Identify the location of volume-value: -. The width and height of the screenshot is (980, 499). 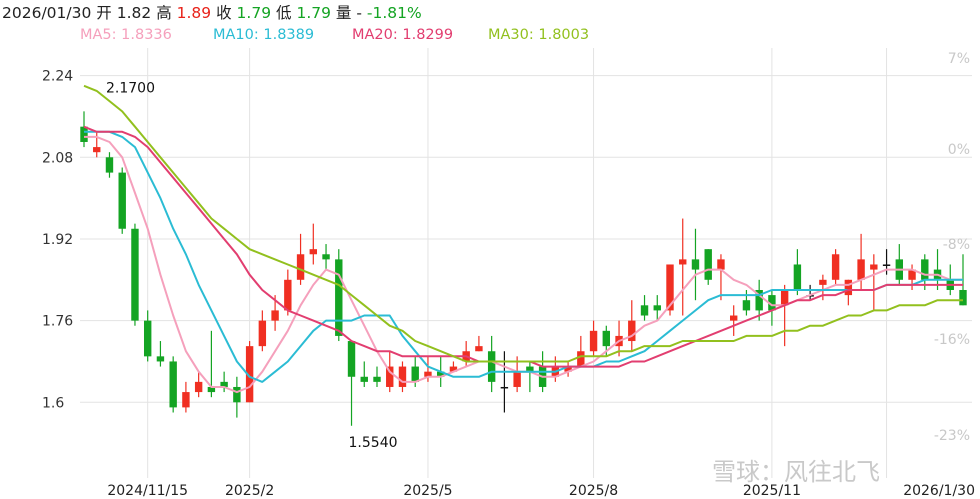
(359, 13).